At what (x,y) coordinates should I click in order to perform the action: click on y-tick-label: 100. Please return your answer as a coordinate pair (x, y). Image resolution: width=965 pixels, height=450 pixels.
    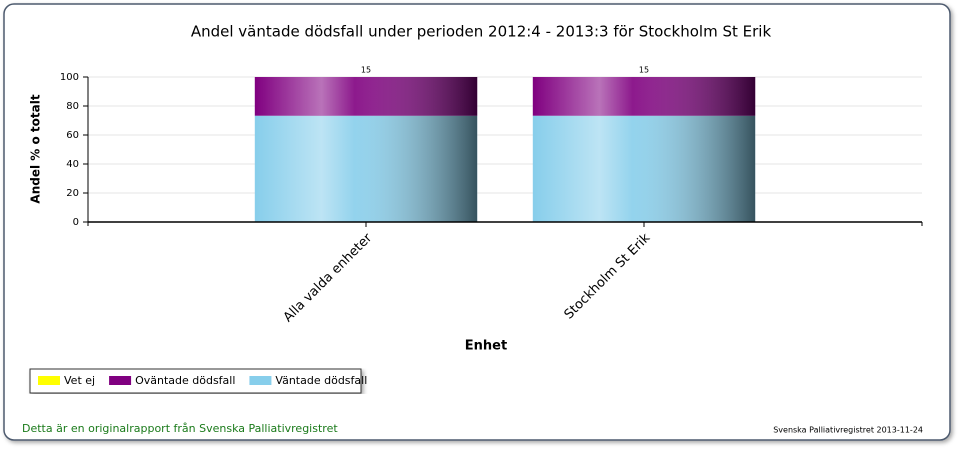
    Looking at the image, I should click on (69, 77).